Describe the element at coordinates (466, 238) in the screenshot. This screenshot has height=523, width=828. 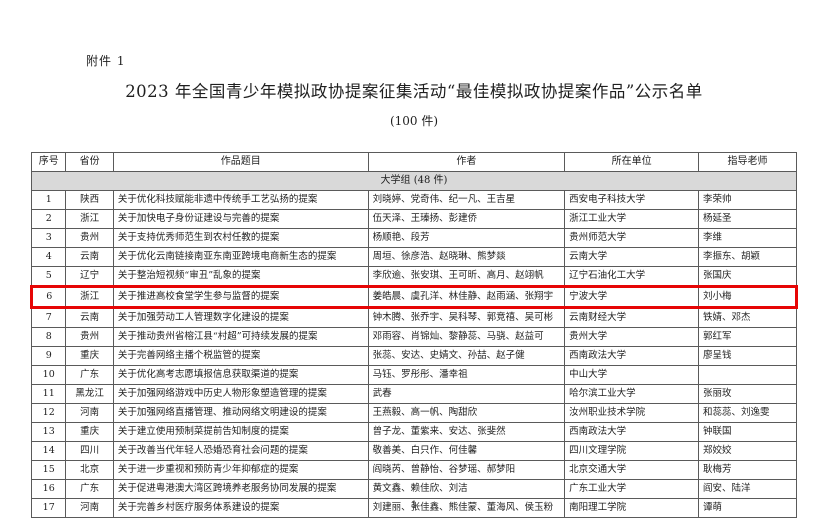
I see `cell-authors: 杨顺艳、段芳` at that location.